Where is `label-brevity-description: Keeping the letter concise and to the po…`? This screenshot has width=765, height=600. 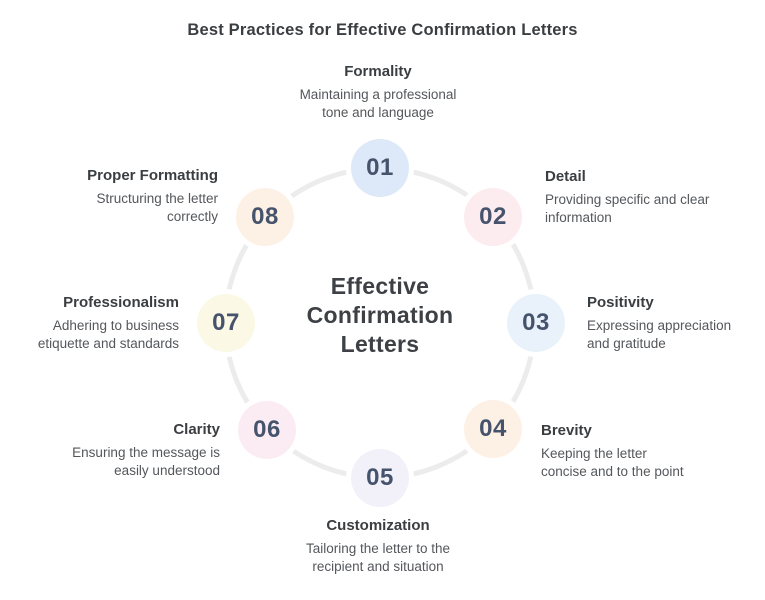 label-brevity-description: Keeping the letter concise and to the po… is located at coordinates (612, 462).